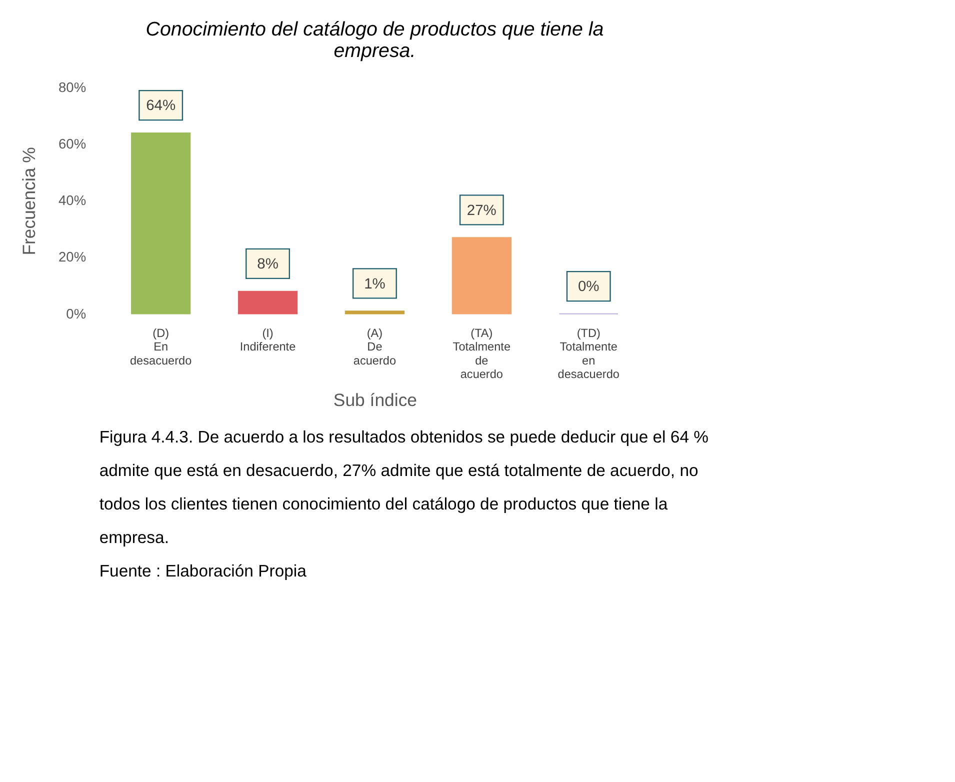 The height and width of the screenshot is (782, 955). I want to click on x-tick-label: (TA) Totalmente de acuerdo, so click(481, 354).